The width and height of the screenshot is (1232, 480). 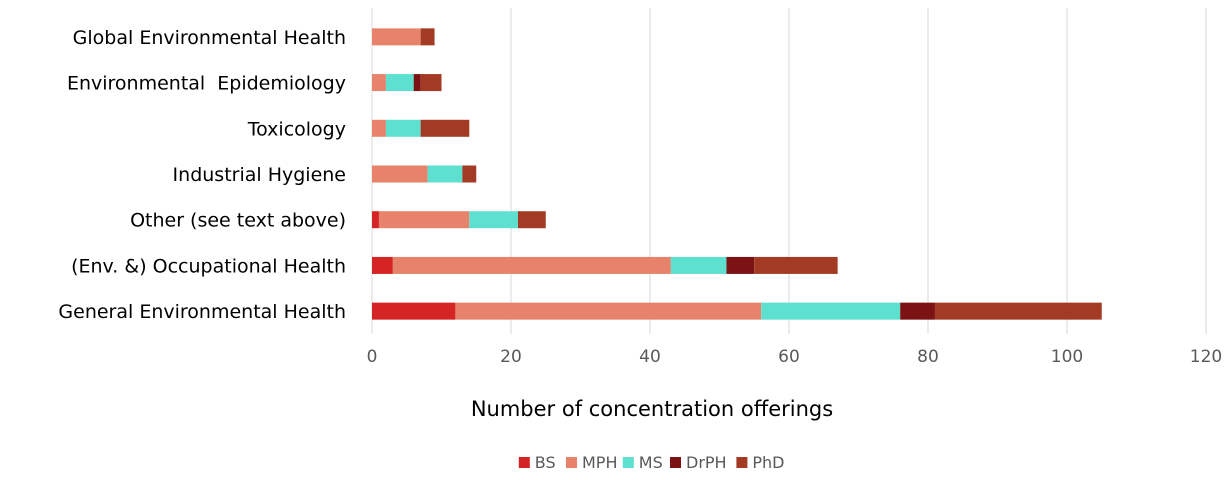 What do you see at coordinates (706, 462) in the screenshot?
I see `legend-label-drph: DrPH` at bounding box center [706, 462].